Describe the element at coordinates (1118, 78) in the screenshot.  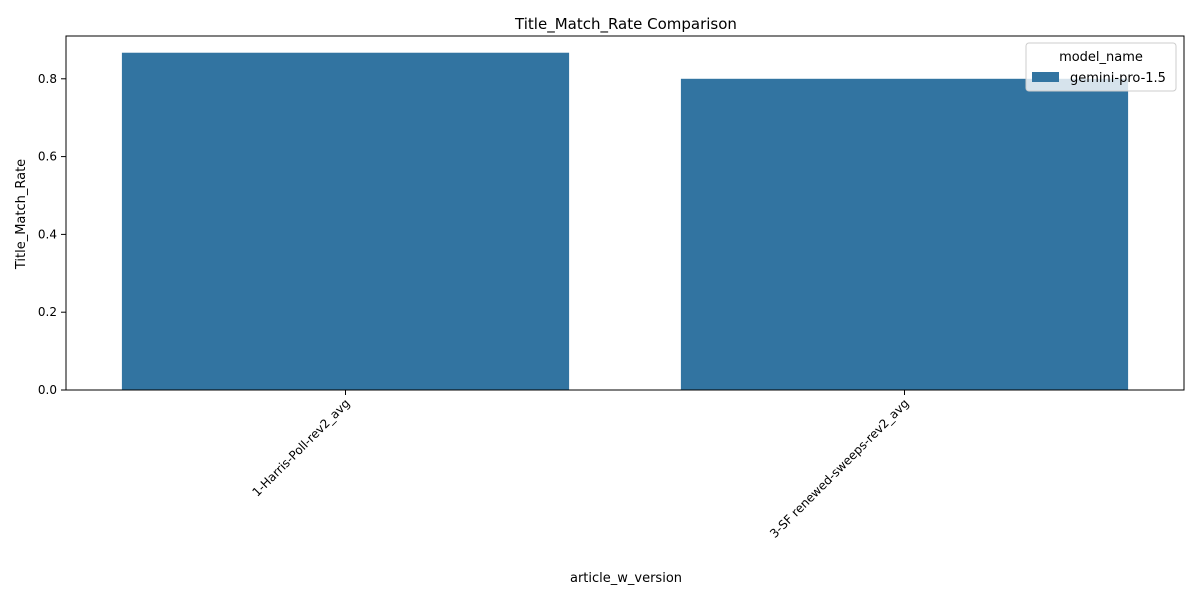
I see `legend-label: gemini-pro-1.5` at that location.